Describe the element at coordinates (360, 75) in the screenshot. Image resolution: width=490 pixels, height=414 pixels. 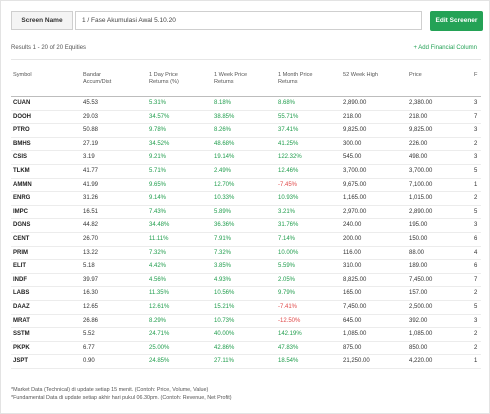
I see `column-header-high: 52 Week High` at that location.